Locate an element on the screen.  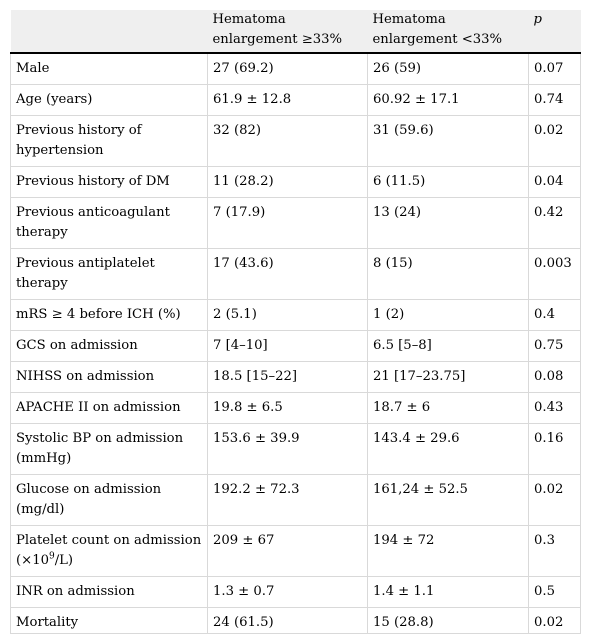
row-label: Previous antiplatelet therapy is located at coordinates (109, 274).